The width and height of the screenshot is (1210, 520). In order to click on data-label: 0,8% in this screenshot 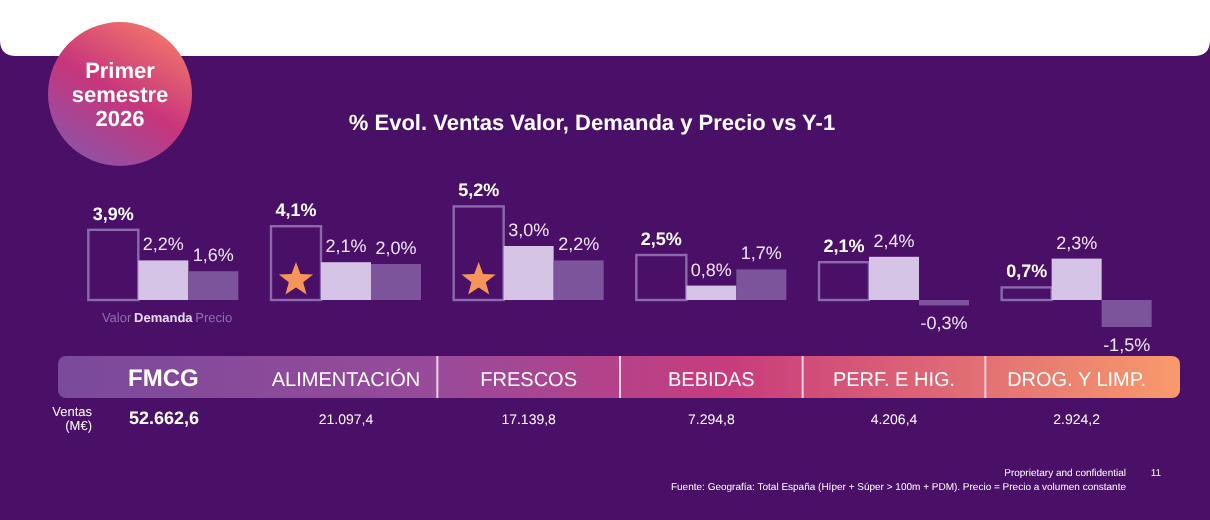, I will do `click(711, 269)`.